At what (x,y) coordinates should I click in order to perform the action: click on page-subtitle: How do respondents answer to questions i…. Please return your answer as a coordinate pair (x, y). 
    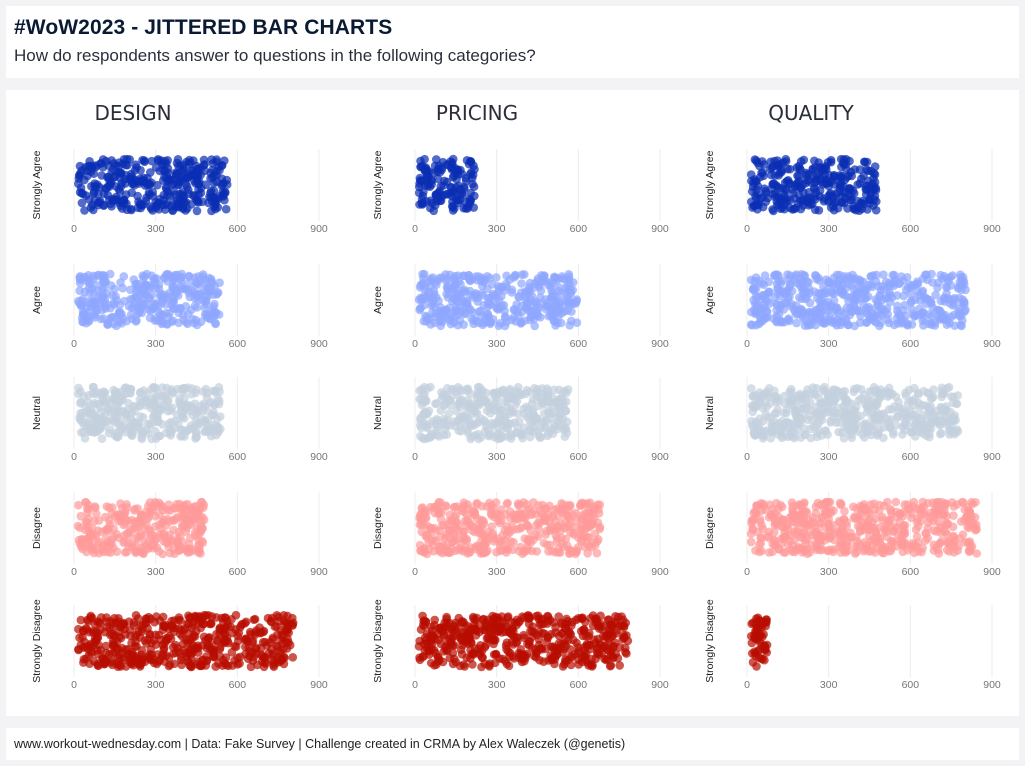
    Looking at the image, I should click on (275, 55).